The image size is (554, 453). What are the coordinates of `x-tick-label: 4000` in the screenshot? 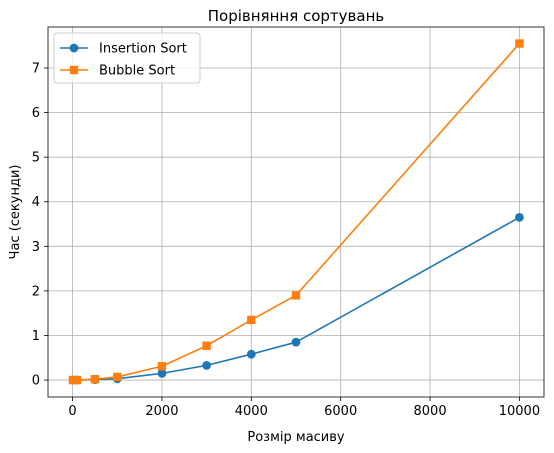 It's located at (251, 411).